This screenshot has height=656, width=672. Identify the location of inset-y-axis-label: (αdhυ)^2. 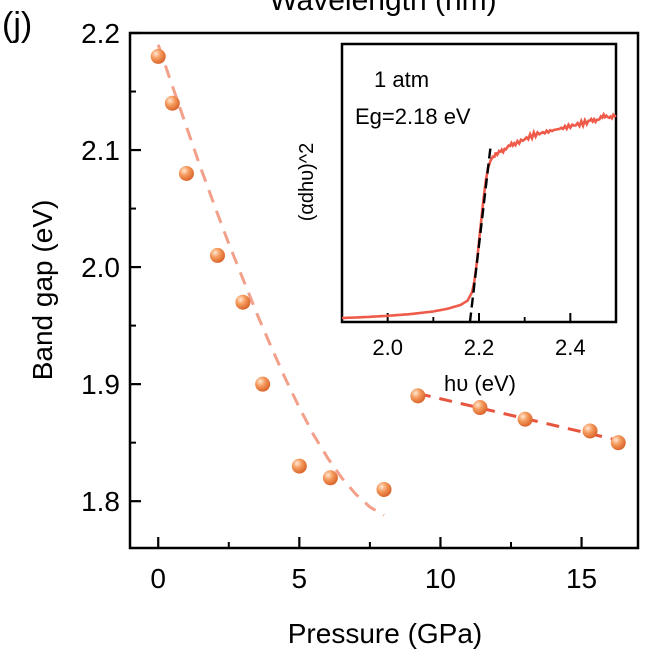
(307, 182).